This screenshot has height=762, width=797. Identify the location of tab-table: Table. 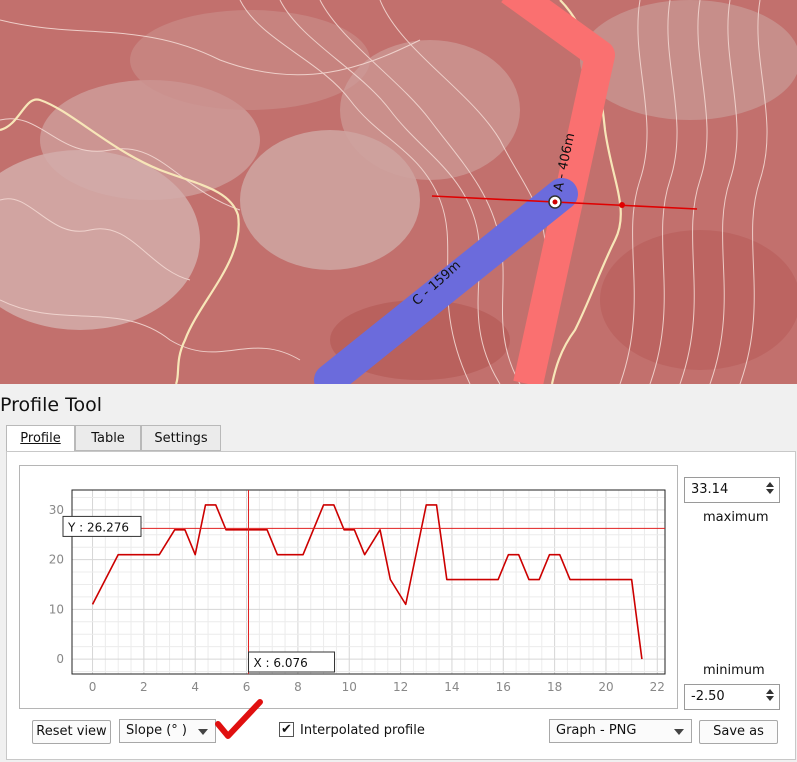
(108, 438).